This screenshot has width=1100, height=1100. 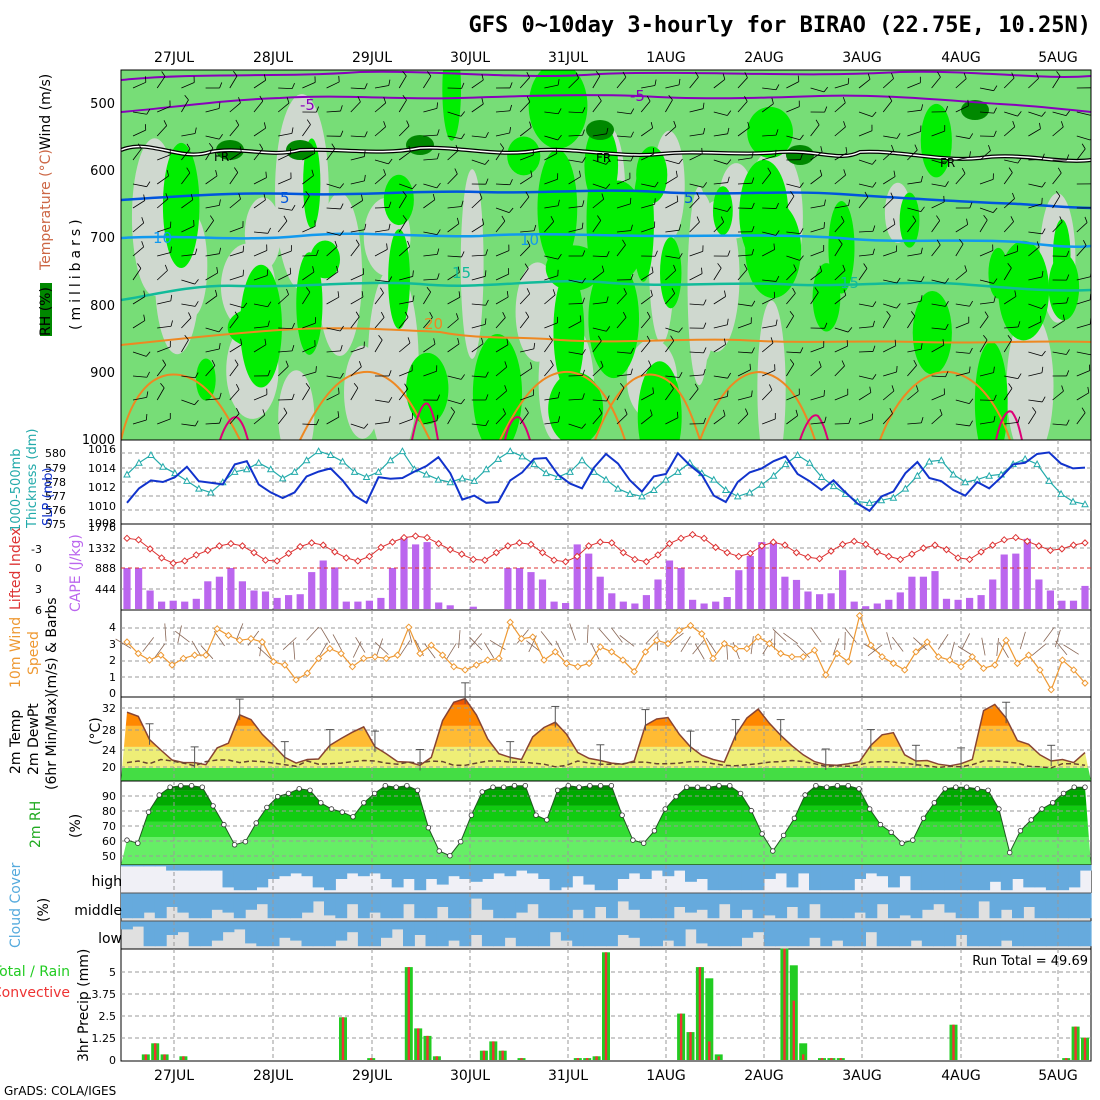 What do you see at coordinates (52, 741) in the screenshot?
I see `temp-label-3: (6hr Min/Max)` at bounding box center [52, 741].